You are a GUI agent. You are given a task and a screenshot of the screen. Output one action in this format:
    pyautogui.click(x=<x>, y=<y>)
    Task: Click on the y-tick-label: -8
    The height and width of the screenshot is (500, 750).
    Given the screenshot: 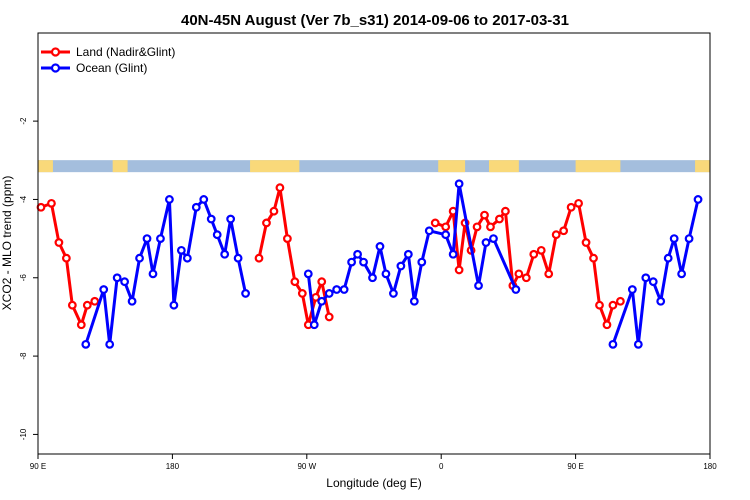 What is the action you would take?
    pyautogui.click(x=23, y=356)
    